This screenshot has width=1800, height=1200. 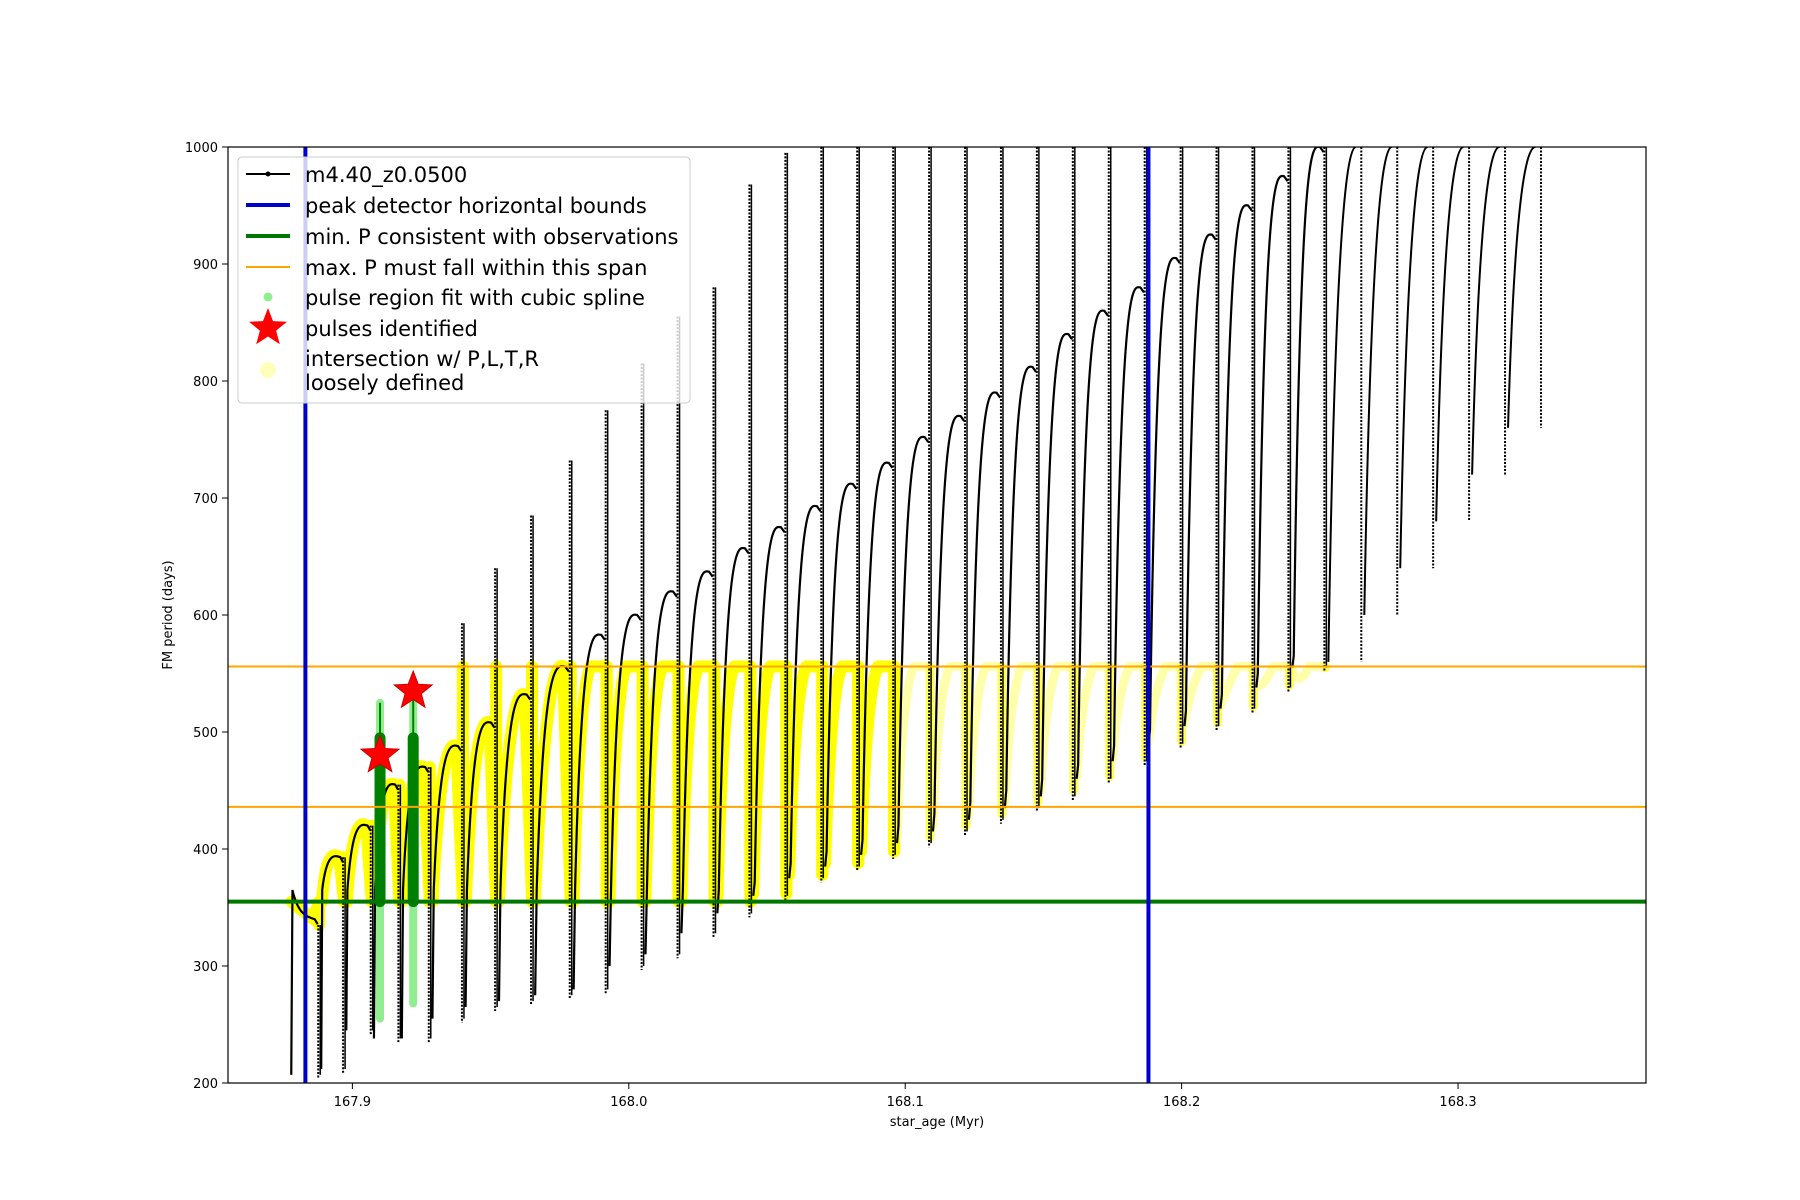 What do you see at coordinates (352, 1102) in the screenshot?
I see `x-tick-label: 167.9` at bounding box center [352, 1102].